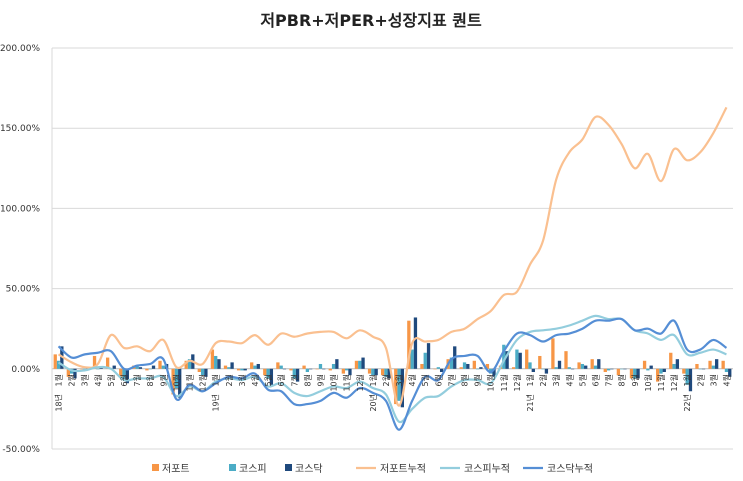 Image resolution: width=743 pixels, height=481 pixels. What do you see at coordinates (726, 380) in the screenshot?
I see `x-tick-label: 4월` at bounding box center [726, 380].